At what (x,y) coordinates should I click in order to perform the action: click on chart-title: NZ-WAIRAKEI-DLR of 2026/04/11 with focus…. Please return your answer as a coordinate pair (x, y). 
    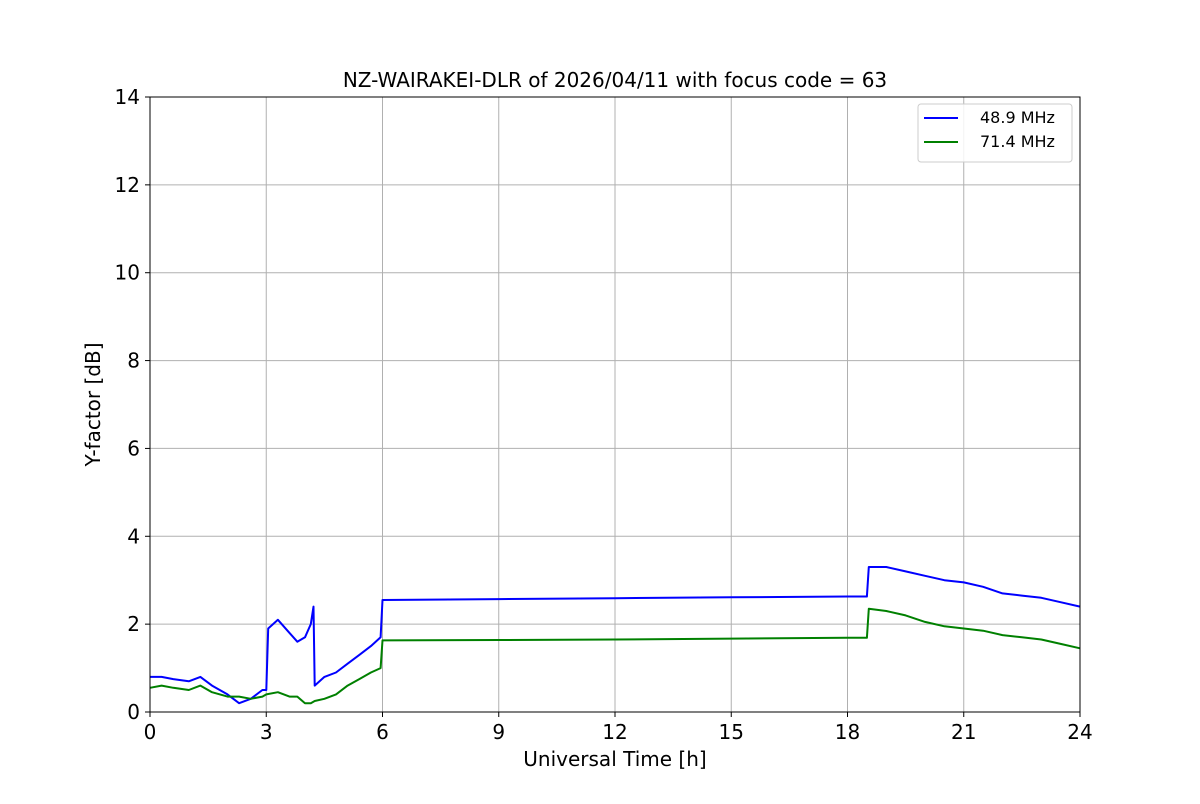
    Looking at the image, I should click on (615, 80).